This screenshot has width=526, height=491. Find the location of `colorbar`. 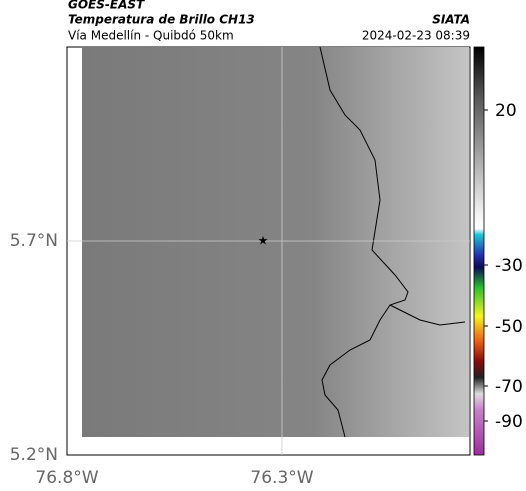

colorbar is located at coordinates (479, 251).